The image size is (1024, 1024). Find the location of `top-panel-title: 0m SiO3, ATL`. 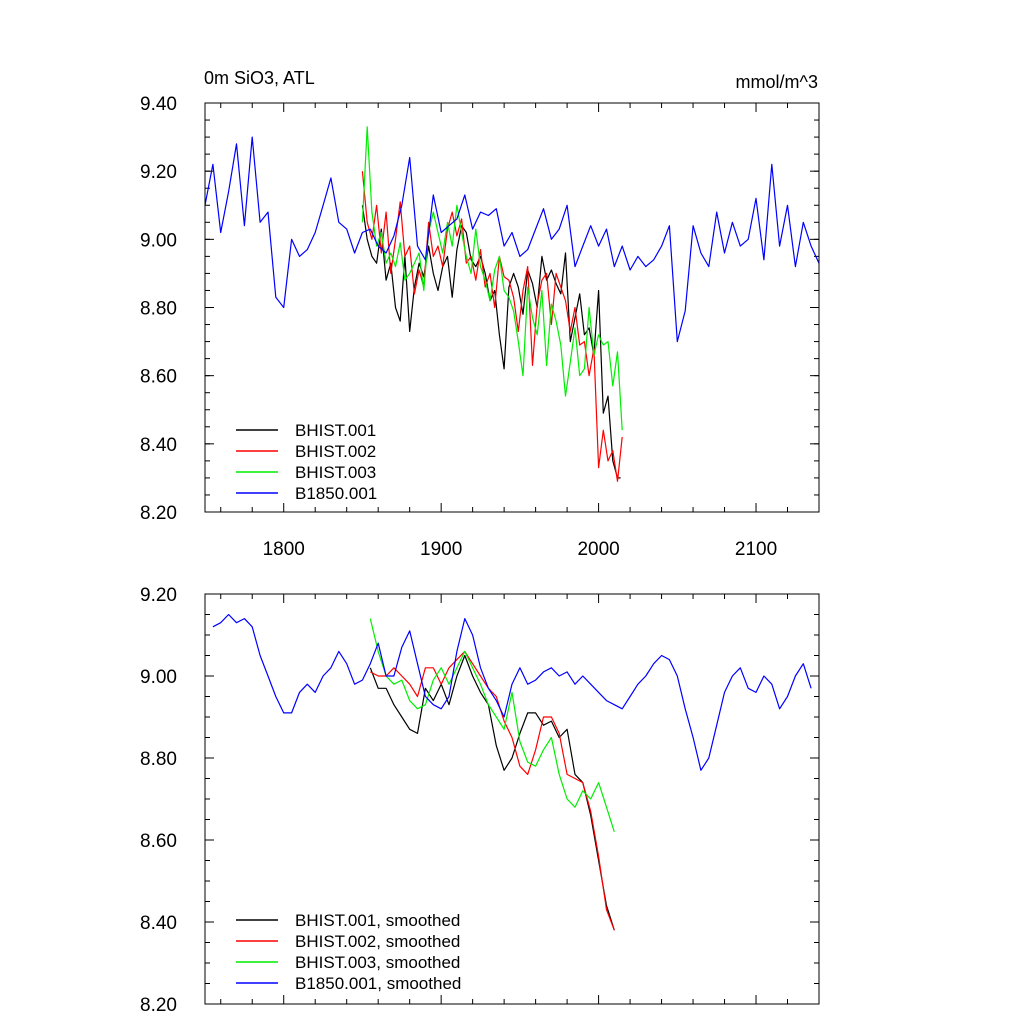

top-panel-title: 0m SiO3, ATL is located at coordinates (259, 78).